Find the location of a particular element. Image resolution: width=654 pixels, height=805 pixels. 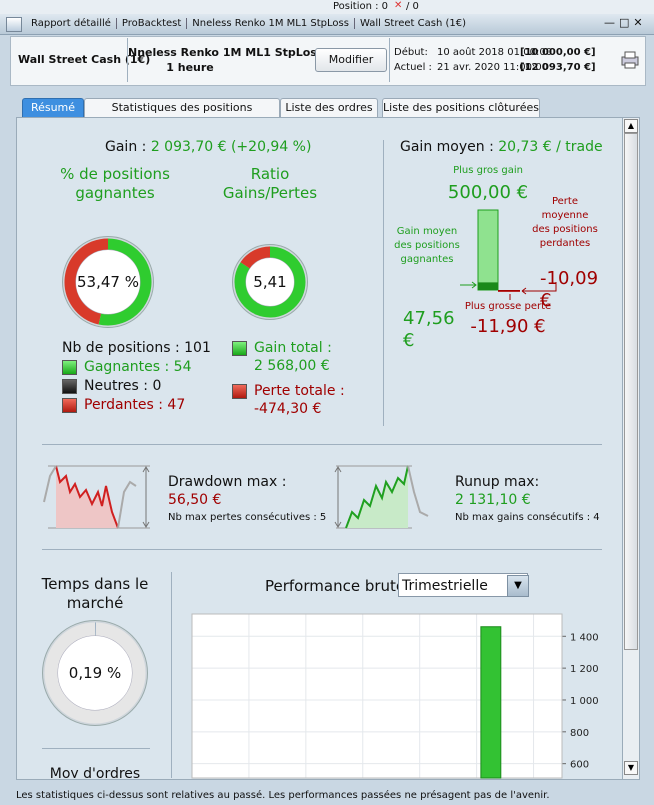

label: Perdantes : is located at coordinates (123, 405).